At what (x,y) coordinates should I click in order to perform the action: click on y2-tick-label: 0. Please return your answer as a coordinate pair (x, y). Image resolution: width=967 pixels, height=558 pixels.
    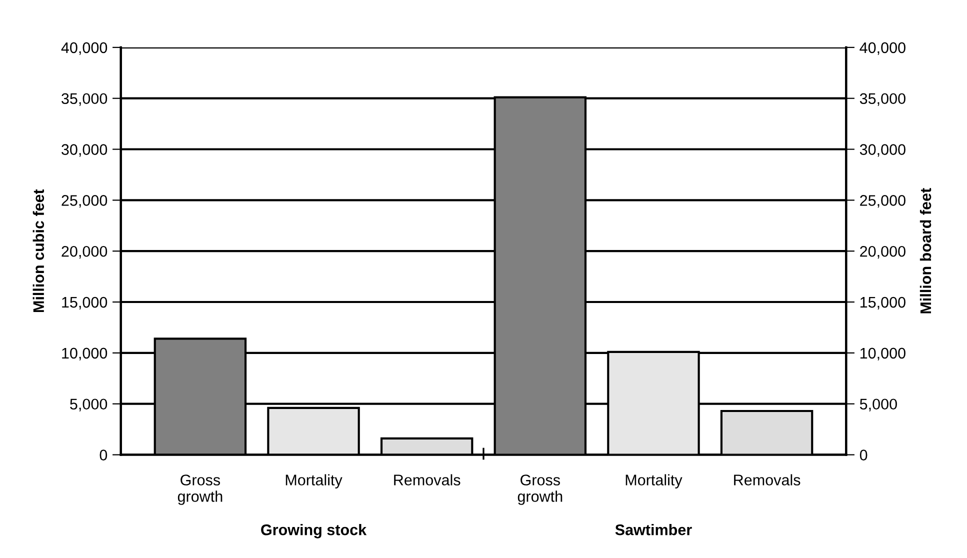
    Looking at the image, I should click on (864, 455).